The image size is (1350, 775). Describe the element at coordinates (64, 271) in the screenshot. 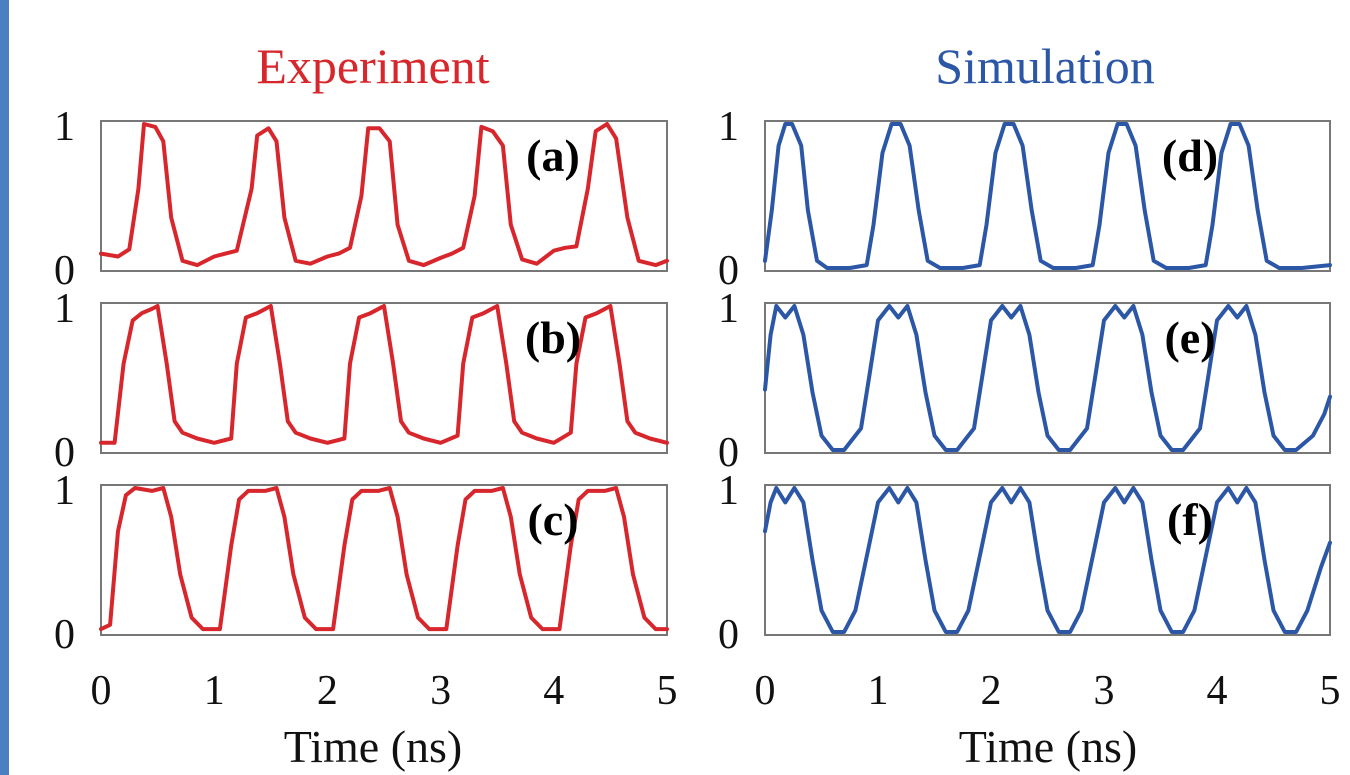

I see `y-tick-label-a-0: 0` at that location.